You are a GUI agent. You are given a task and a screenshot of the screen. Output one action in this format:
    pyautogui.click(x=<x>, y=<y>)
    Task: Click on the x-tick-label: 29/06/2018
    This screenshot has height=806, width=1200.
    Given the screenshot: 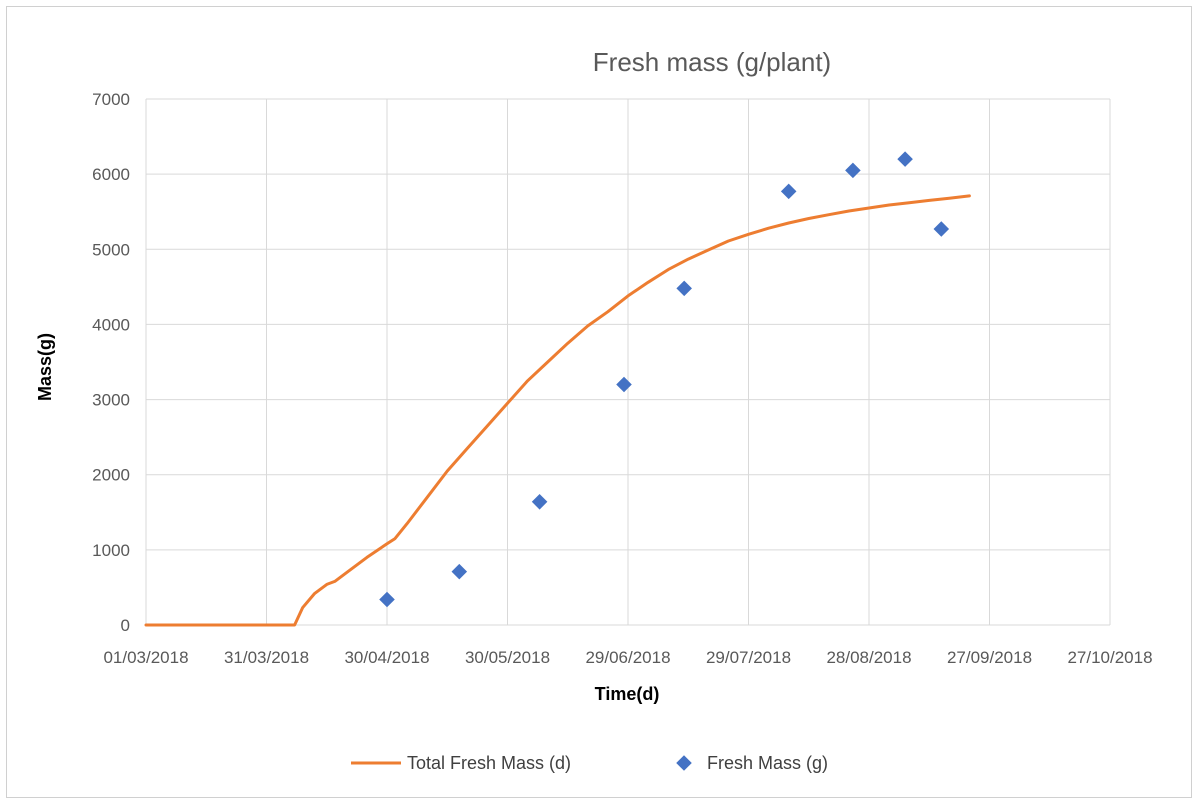 What is the action you would take?
    pyautogui.click(x=627, y=657)
    